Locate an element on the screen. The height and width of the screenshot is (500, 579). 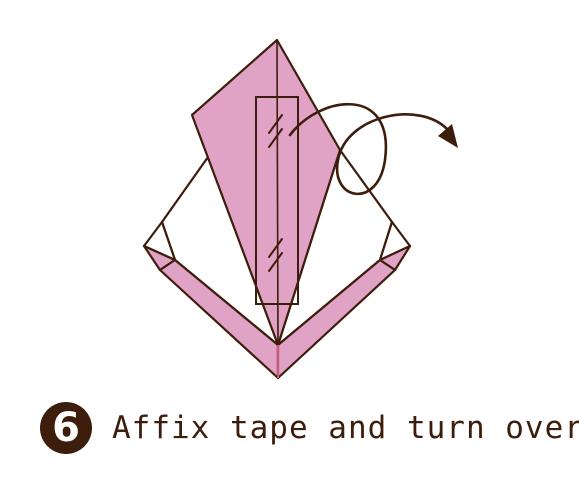
tape-rect is located at coordinates (277, 200).